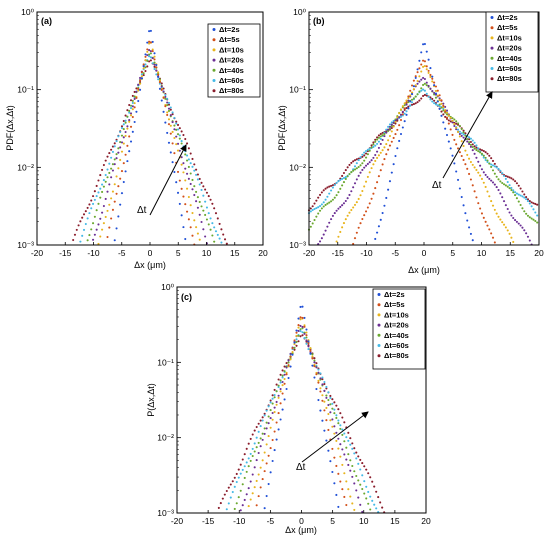 Image resolution: width=550 pixels, height=542 pixels. What do you see at coordinates (394, 304) in the screenshot?
I see `legend-label-c-1: Δt=5s` at bounding box center [394, 304].